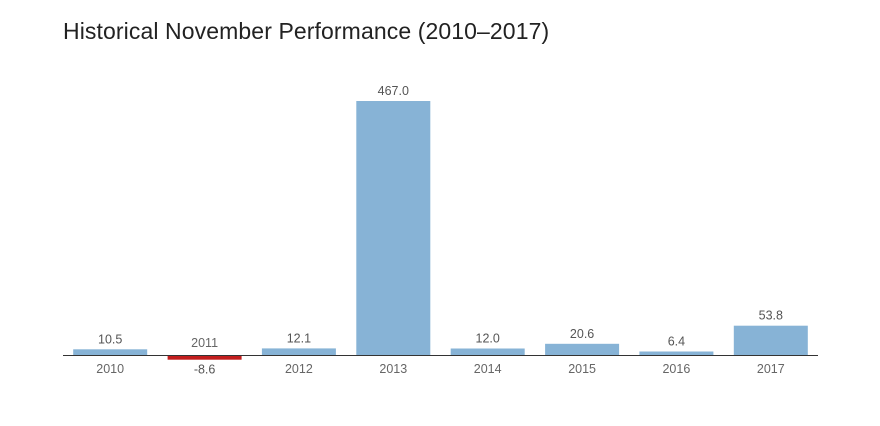 The image size is (880, 426). I want to click on value-label-2015: 20.6, so click(582, 334).